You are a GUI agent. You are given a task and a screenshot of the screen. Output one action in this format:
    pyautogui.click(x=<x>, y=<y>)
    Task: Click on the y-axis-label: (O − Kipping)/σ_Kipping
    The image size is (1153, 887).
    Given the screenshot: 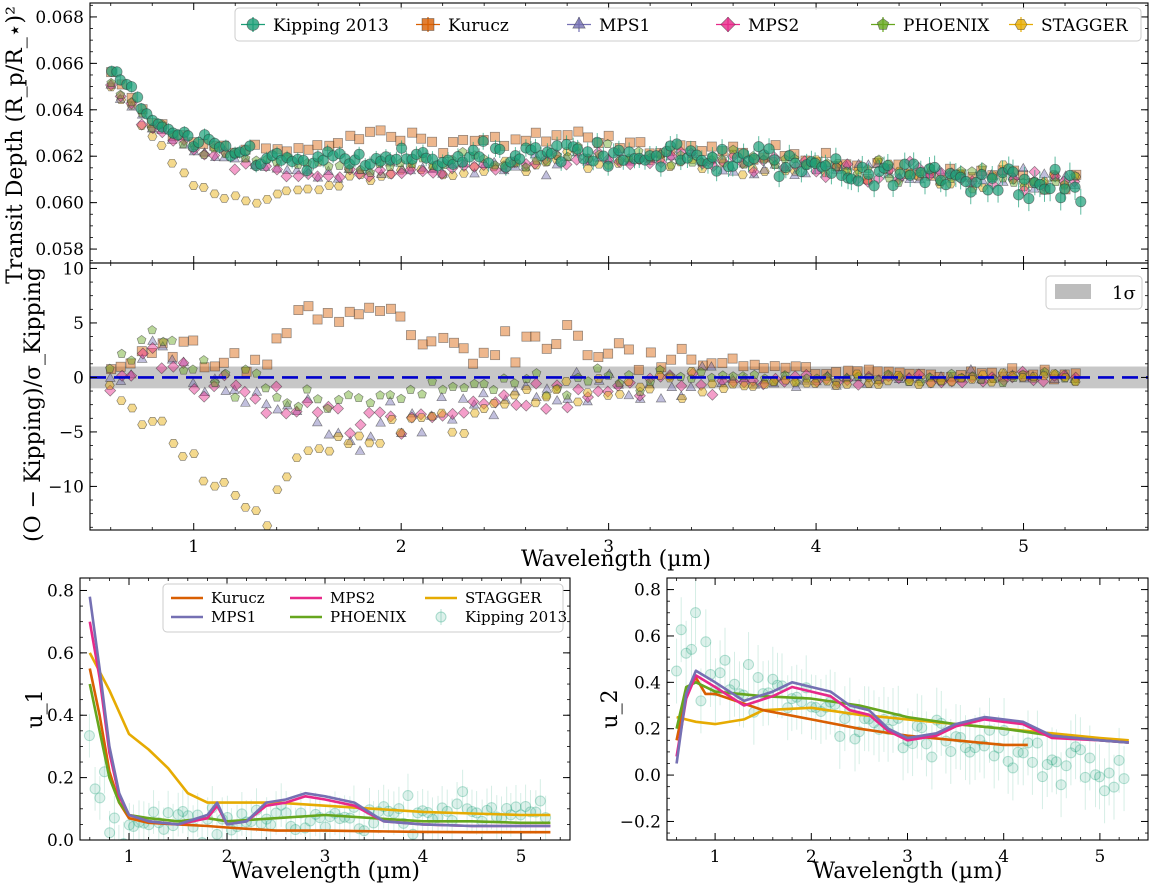 What is the action you would take?
    pyautogui.click(x=33, y=404)
    